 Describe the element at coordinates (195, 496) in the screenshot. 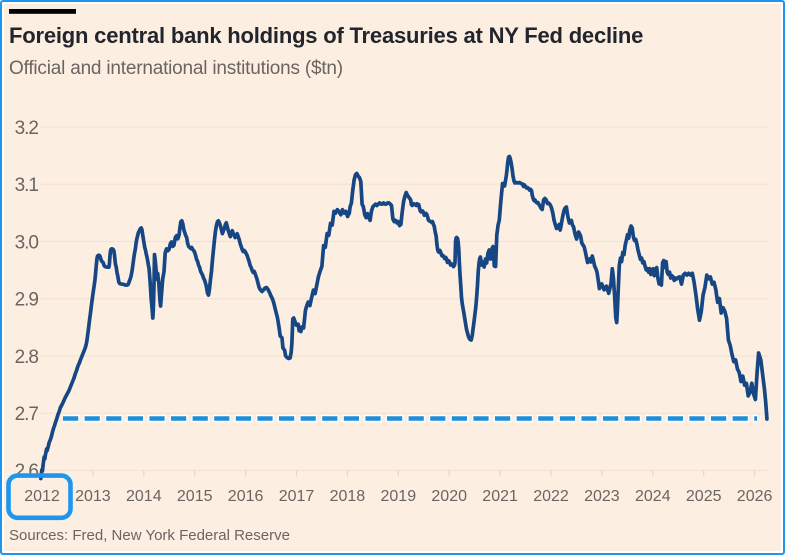

I see `svg-text: 2015` at that location.